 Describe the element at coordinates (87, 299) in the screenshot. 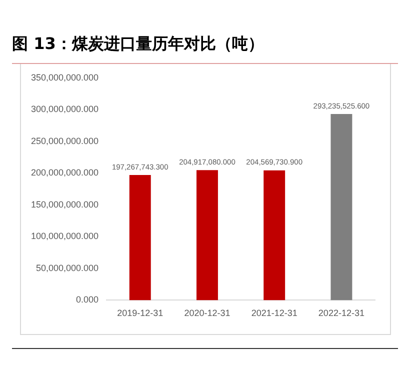

I see `y-tick-label: 0.000` at that location.